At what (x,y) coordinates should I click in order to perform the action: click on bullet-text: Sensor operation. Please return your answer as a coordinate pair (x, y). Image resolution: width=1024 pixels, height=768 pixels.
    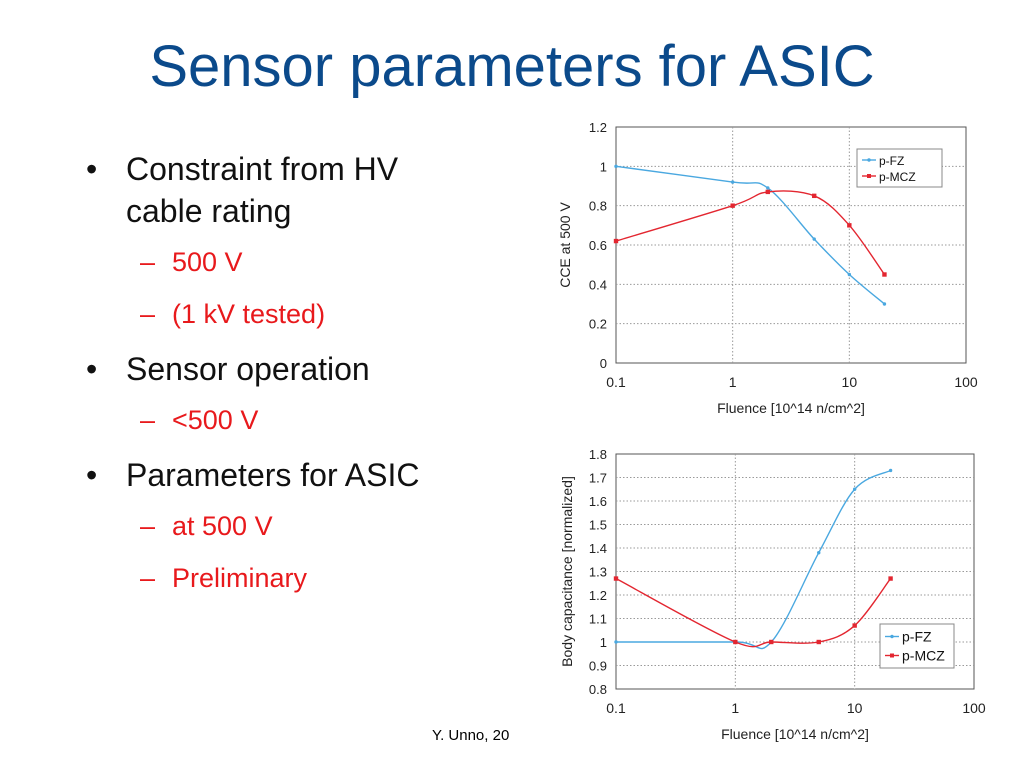
    Looking at the image, I should click on (248, 369).